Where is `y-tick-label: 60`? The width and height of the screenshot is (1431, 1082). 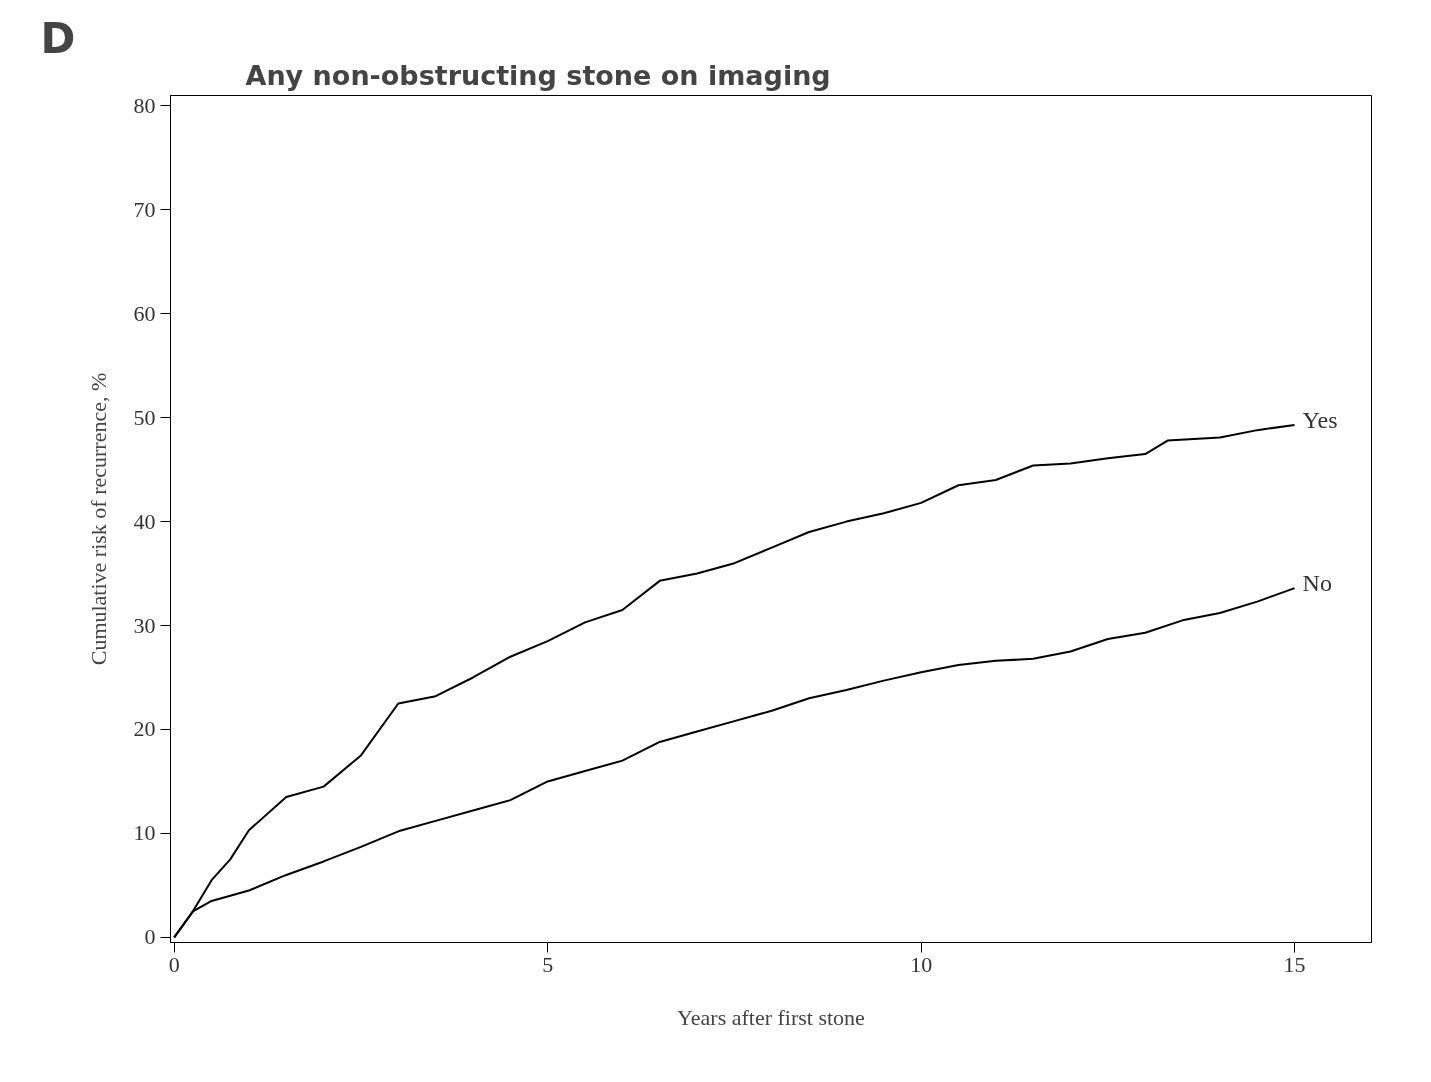
y-tick-label: 60 is located at coordinates (144, 313).